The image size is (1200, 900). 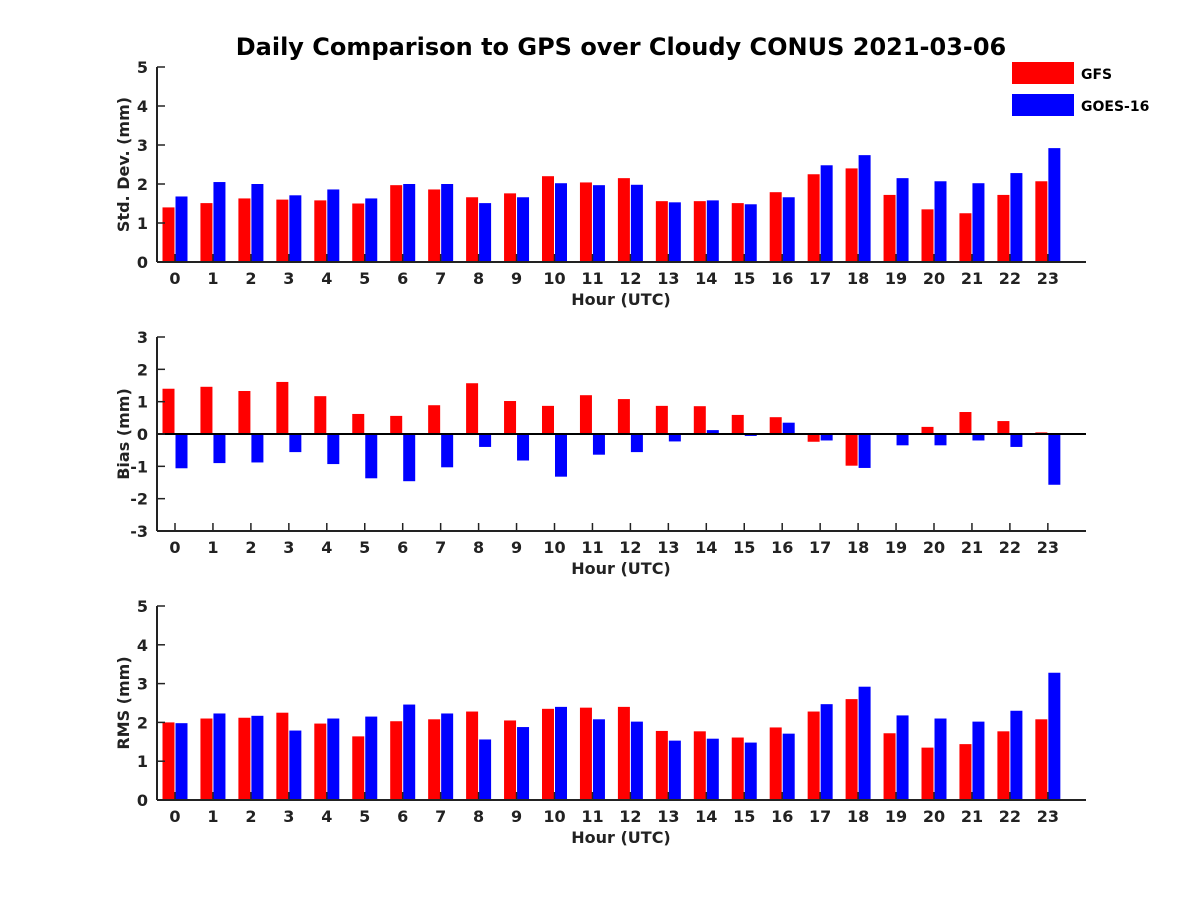 What do you see at coordinates (142, 184) in the screenshot?
I see `y-tick-label: 2` at bounding box center [142, 184].